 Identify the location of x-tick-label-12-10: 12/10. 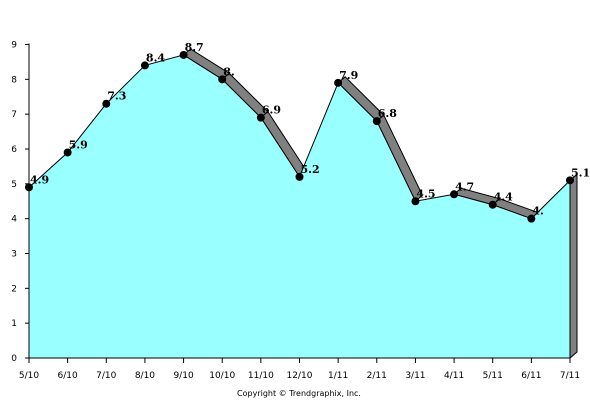
(300, 376).